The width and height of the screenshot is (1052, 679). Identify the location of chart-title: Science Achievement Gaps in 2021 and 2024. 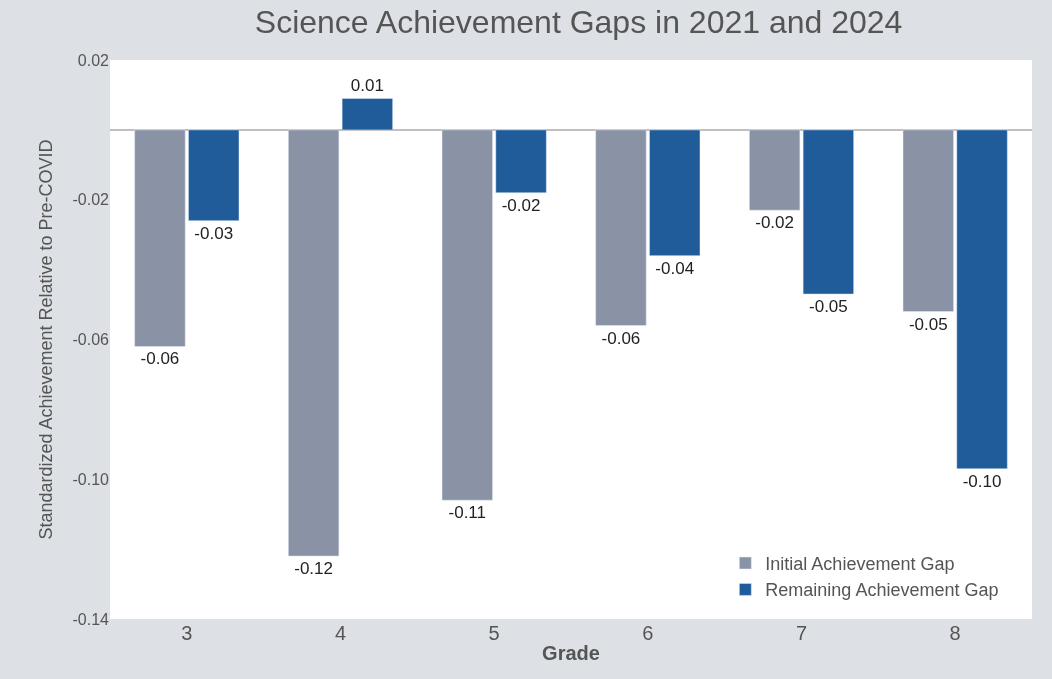
(578, 21).